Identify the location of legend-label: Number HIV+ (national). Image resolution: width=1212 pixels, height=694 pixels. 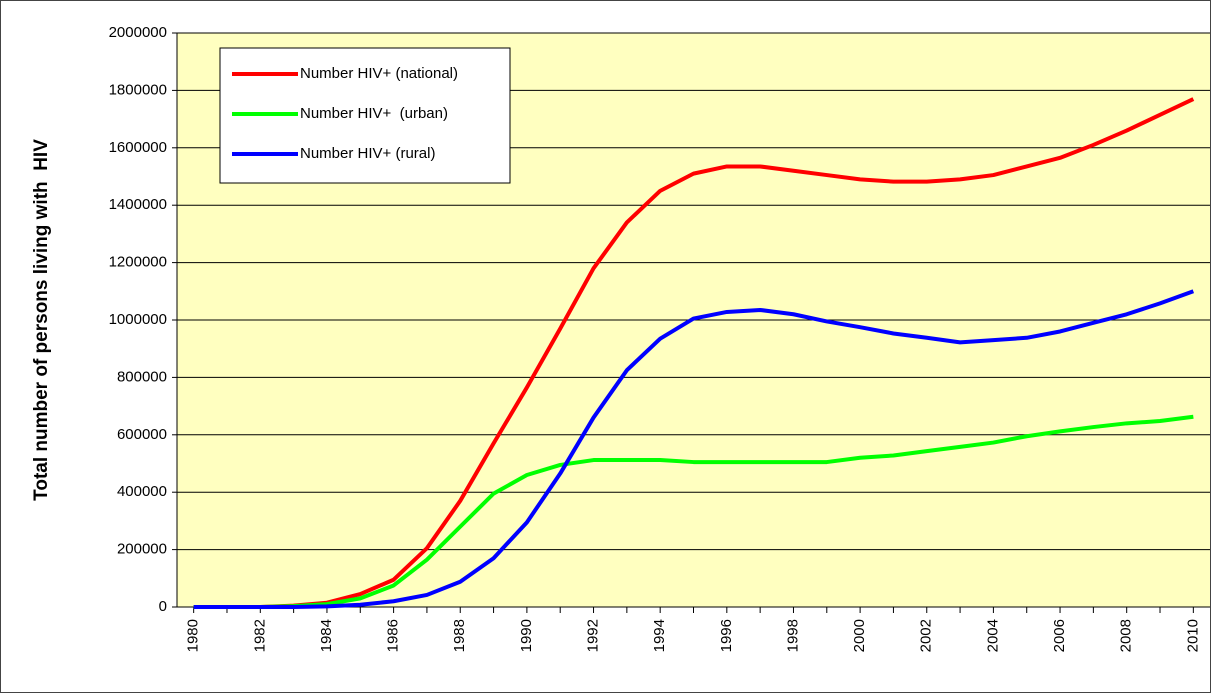
(379, 73).